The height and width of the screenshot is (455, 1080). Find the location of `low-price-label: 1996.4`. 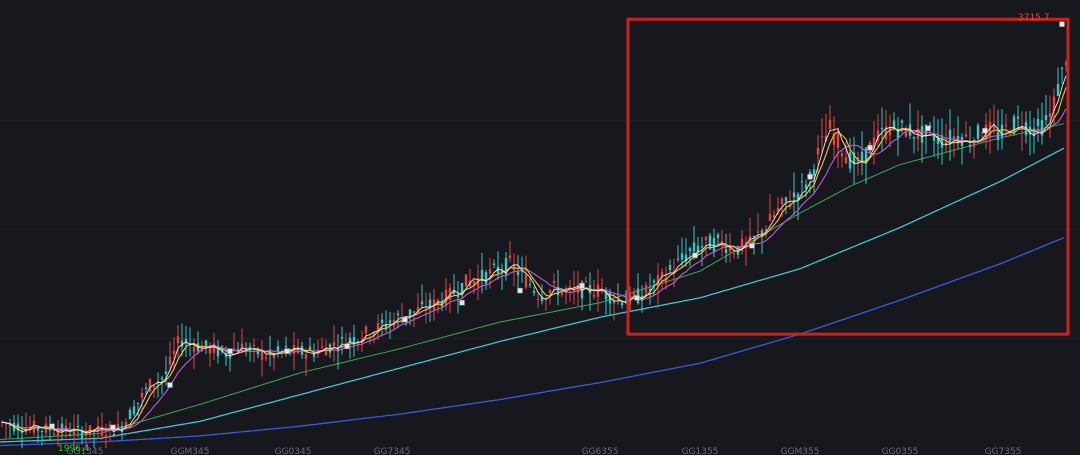

low-price-label: 1996.4 is located at coordinates (74, 449).